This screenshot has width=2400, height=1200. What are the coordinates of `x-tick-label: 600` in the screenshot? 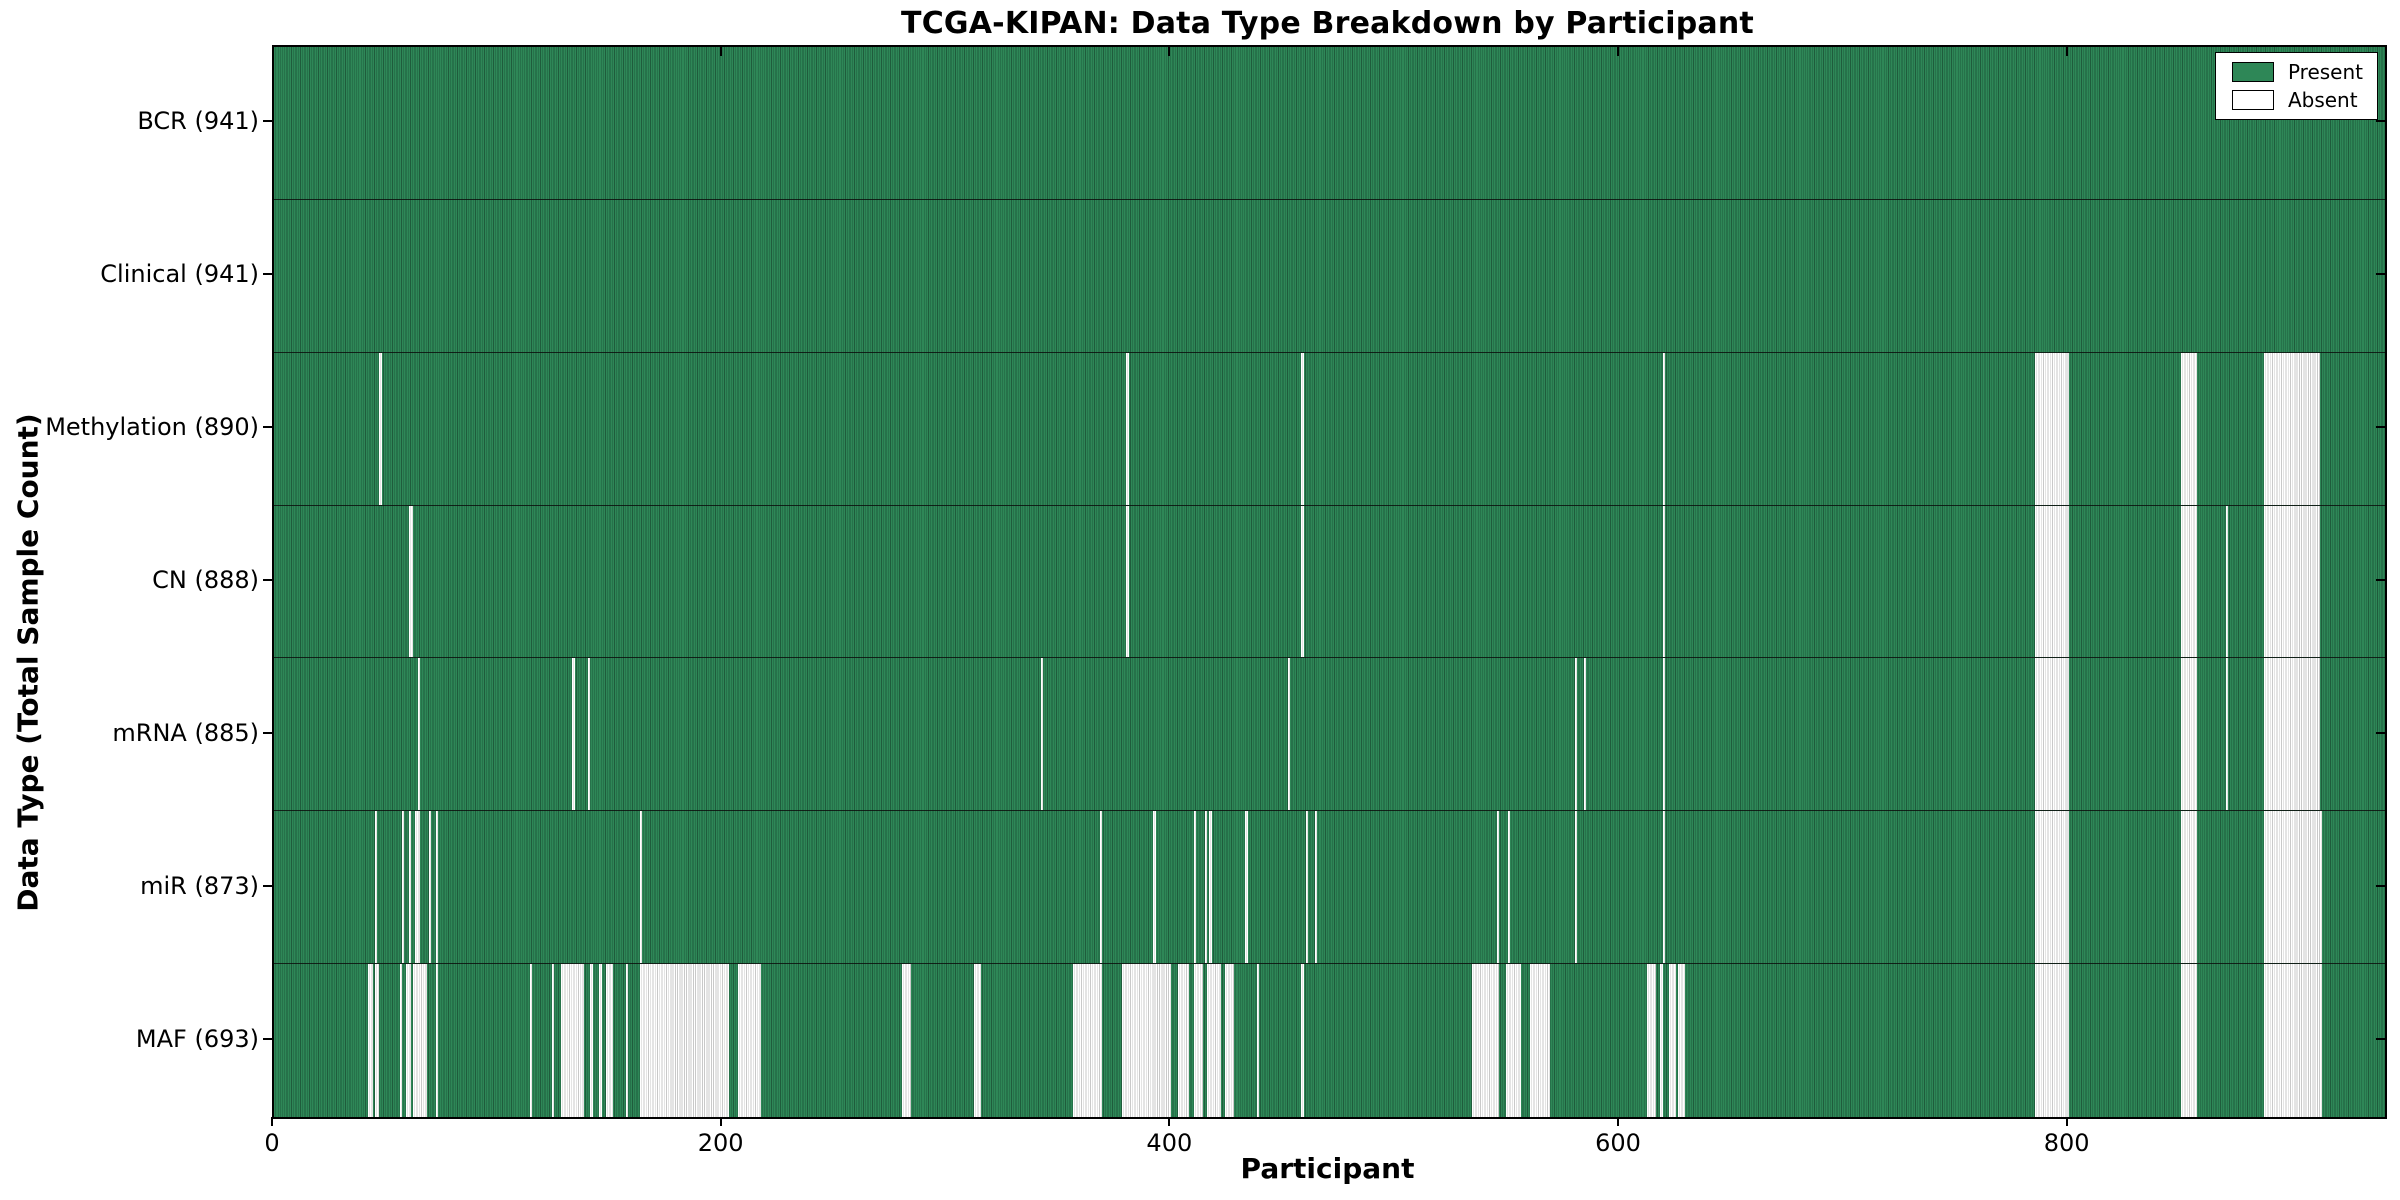 It's located at (1618, 1143).